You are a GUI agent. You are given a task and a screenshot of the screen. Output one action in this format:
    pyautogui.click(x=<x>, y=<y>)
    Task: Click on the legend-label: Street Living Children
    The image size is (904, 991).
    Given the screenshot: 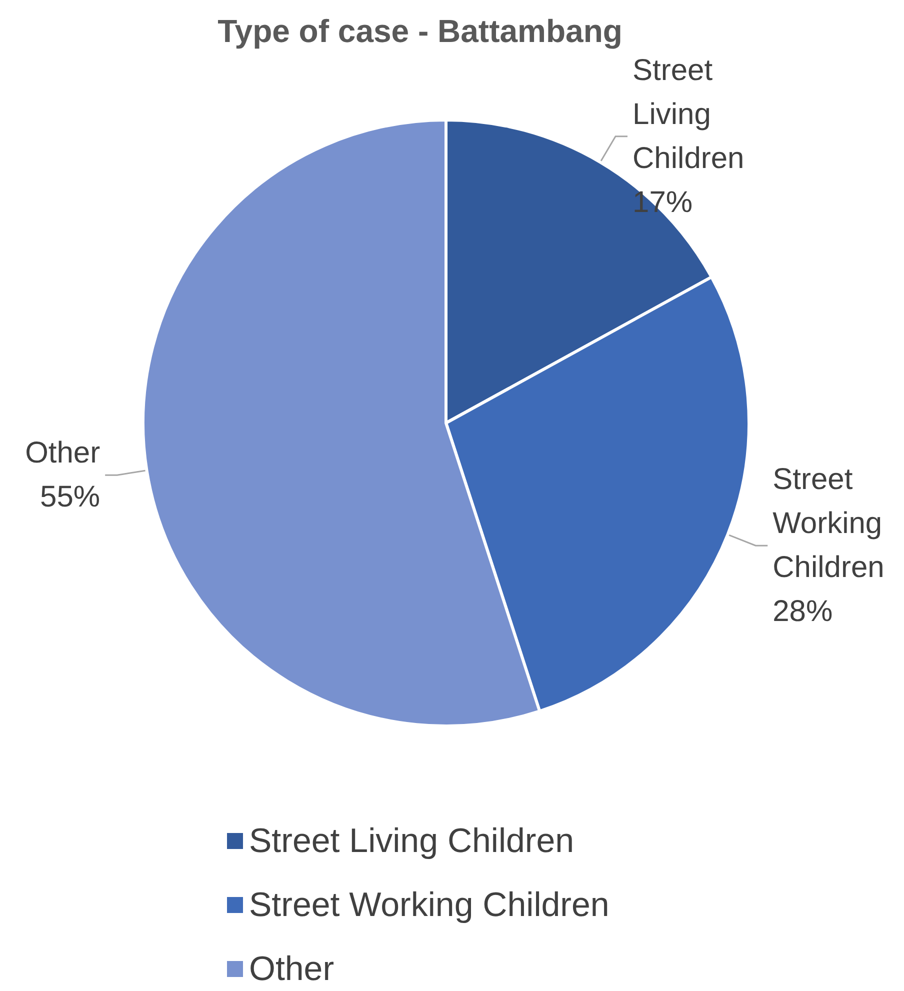 What is the action you would take?
    pyautogui.click(x=411, y=841)
    